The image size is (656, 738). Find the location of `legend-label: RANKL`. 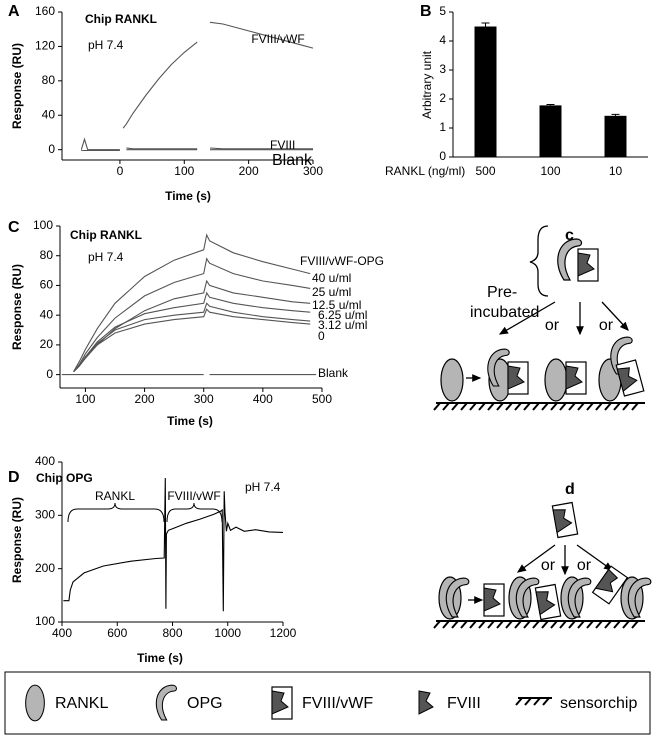

legend-label: RANKL is located at coordinates (81, 703).